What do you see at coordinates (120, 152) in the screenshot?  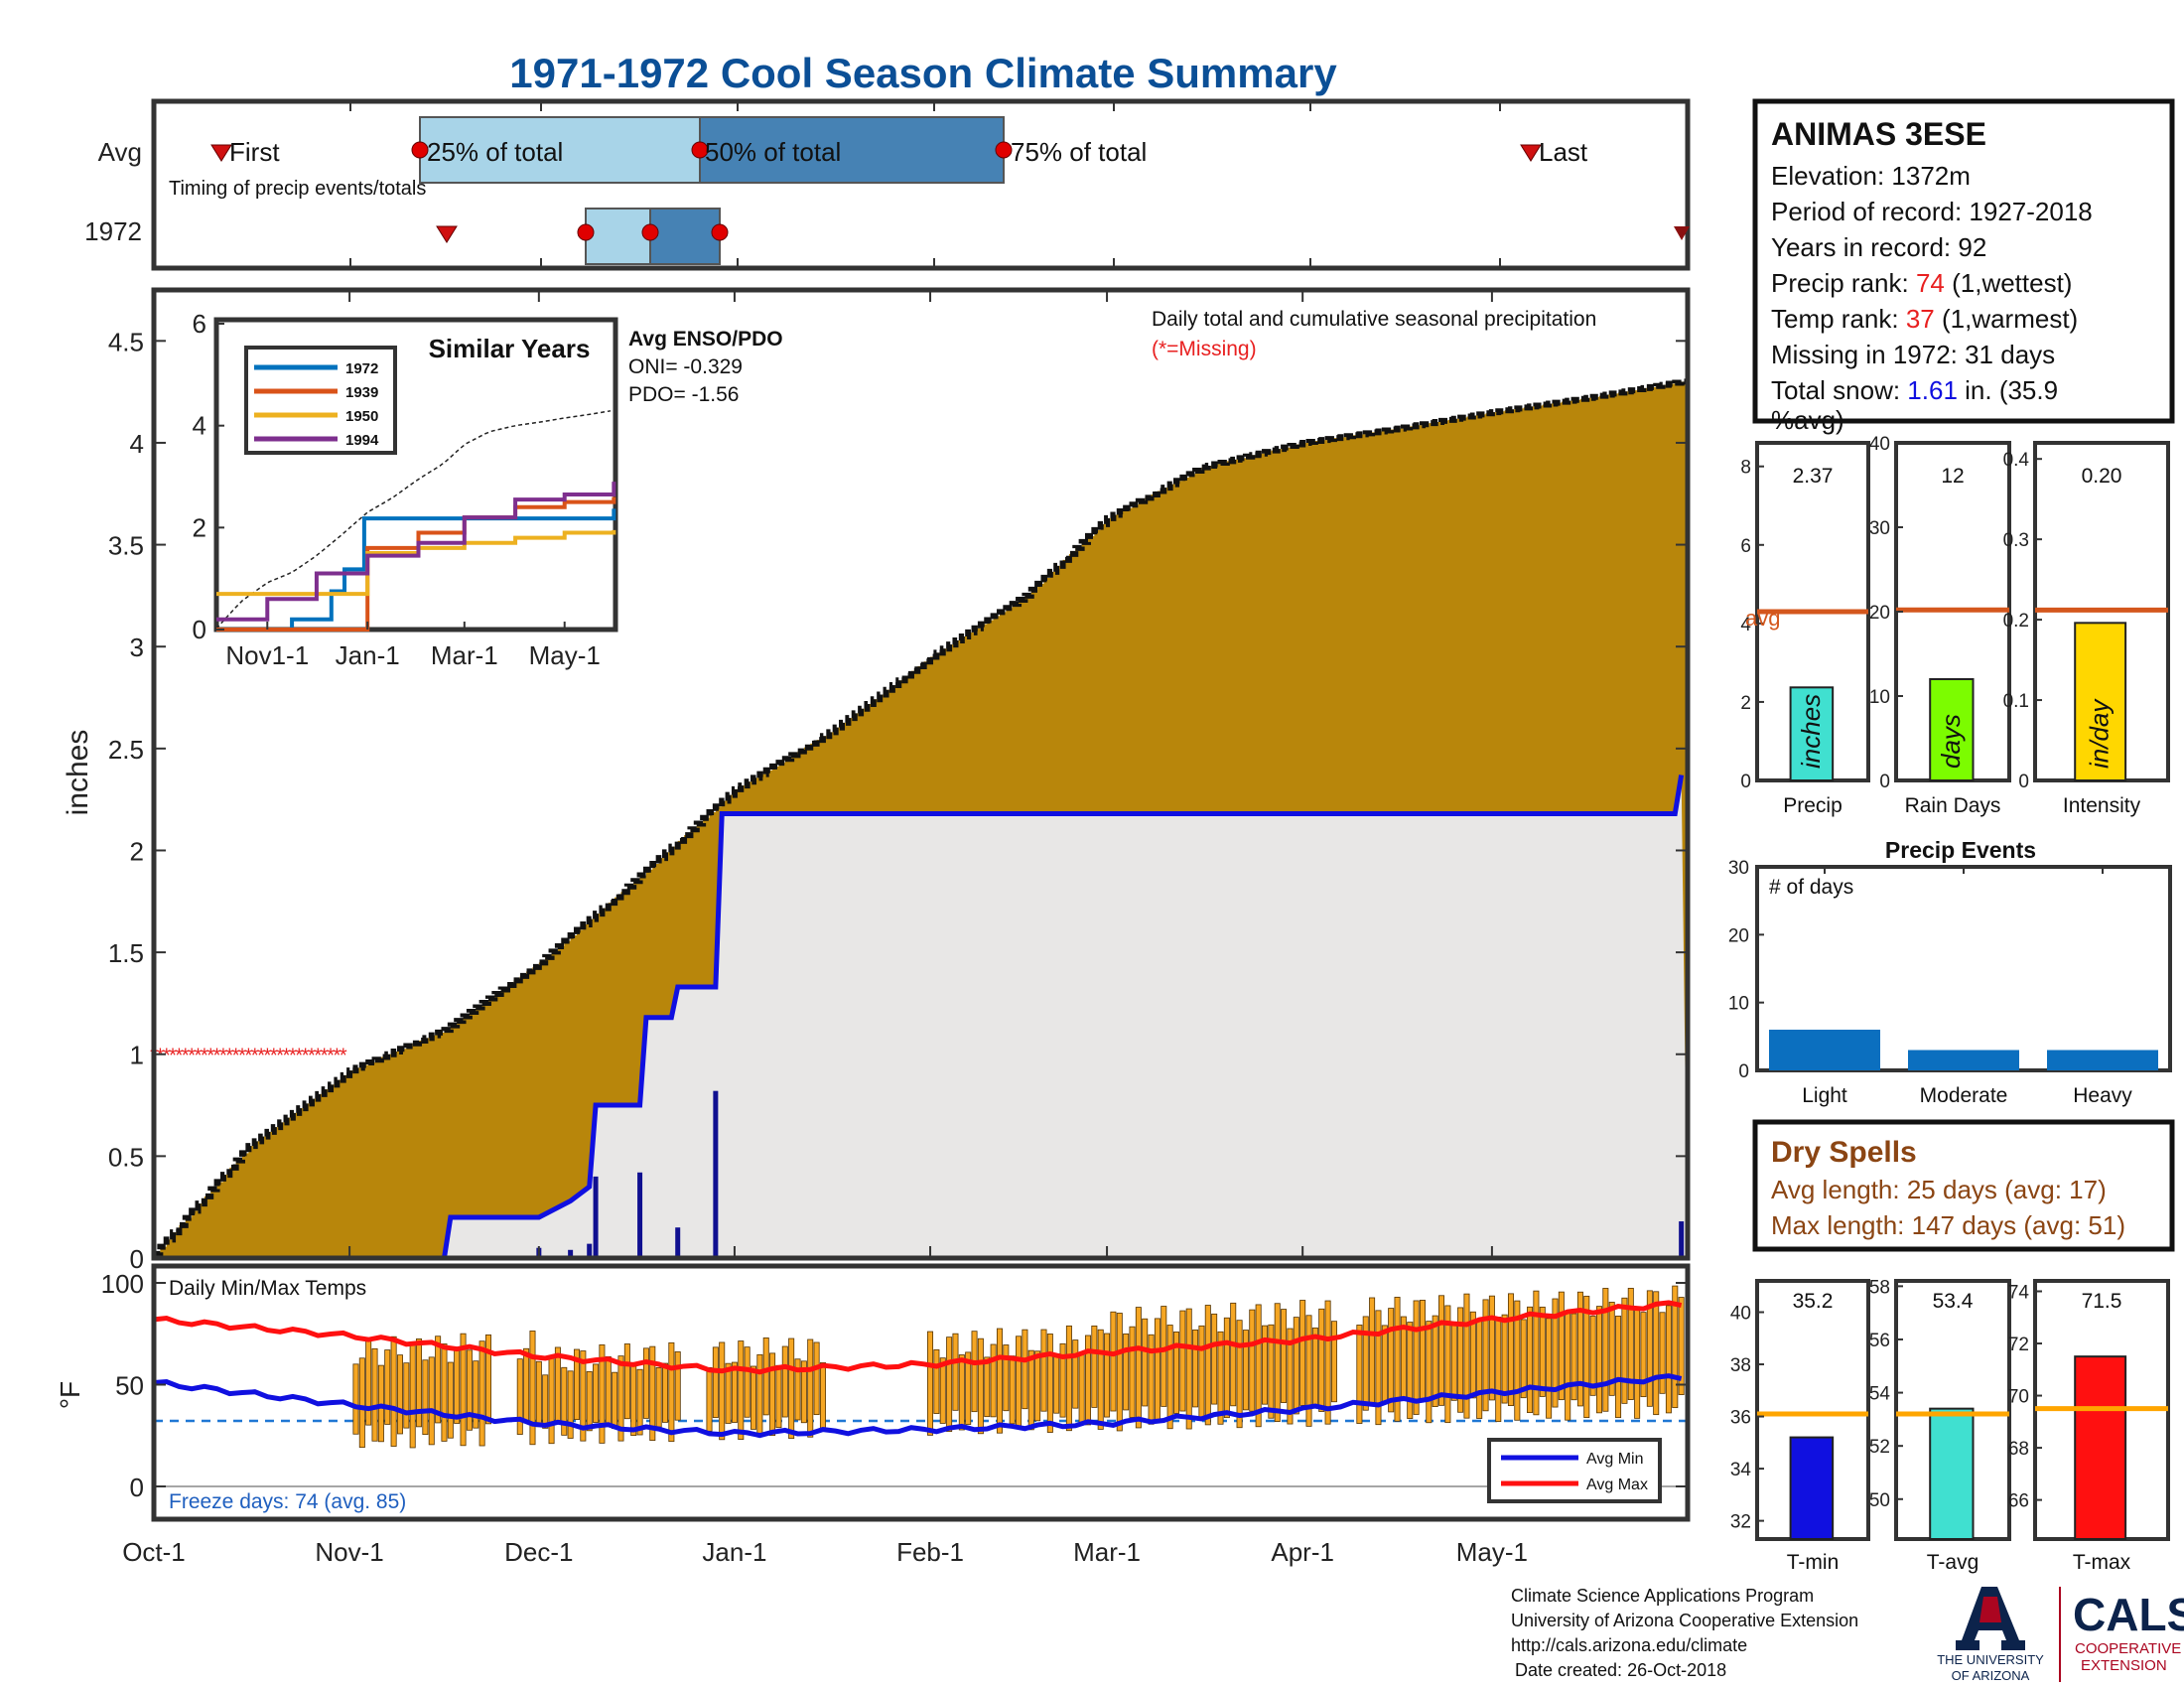 I see `timing-row-avg-label: Avg` at bounding box center [120, 152].